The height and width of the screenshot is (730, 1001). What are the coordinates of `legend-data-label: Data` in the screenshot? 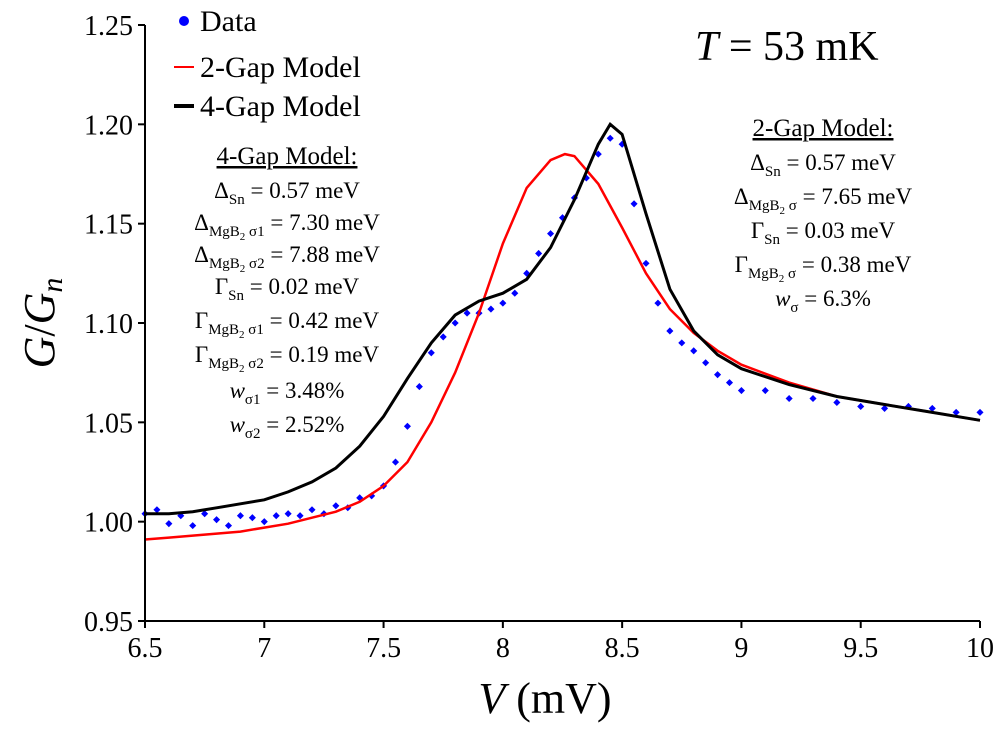 It's located at (228, 21).